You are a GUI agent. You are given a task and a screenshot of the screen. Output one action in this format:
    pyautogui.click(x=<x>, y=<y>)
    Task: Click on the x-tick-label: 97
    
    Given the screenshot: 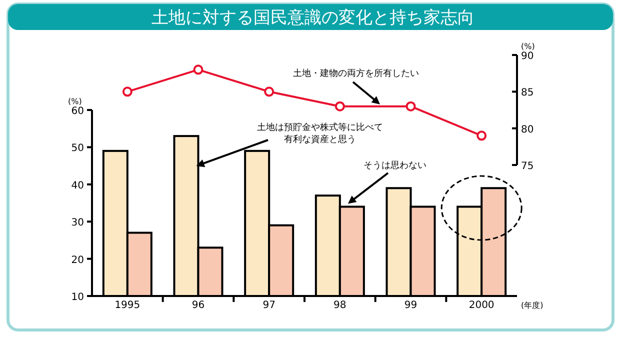 What is the action you would take?
    pyautogui.click(x=269, y=305)
    